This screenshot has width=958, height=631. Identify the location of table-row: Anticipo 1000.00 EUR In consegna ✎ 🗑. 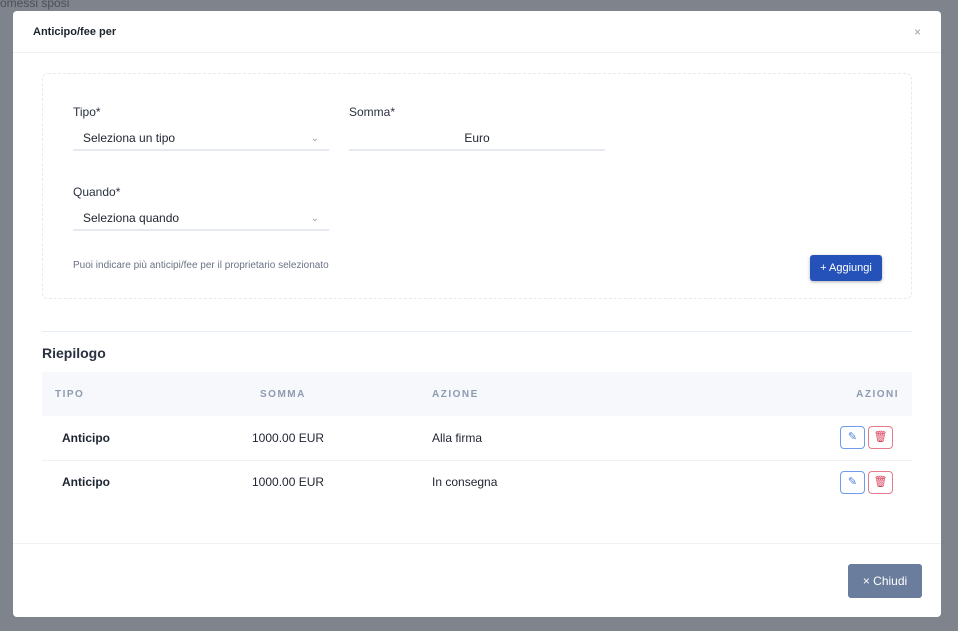
(477, 482).